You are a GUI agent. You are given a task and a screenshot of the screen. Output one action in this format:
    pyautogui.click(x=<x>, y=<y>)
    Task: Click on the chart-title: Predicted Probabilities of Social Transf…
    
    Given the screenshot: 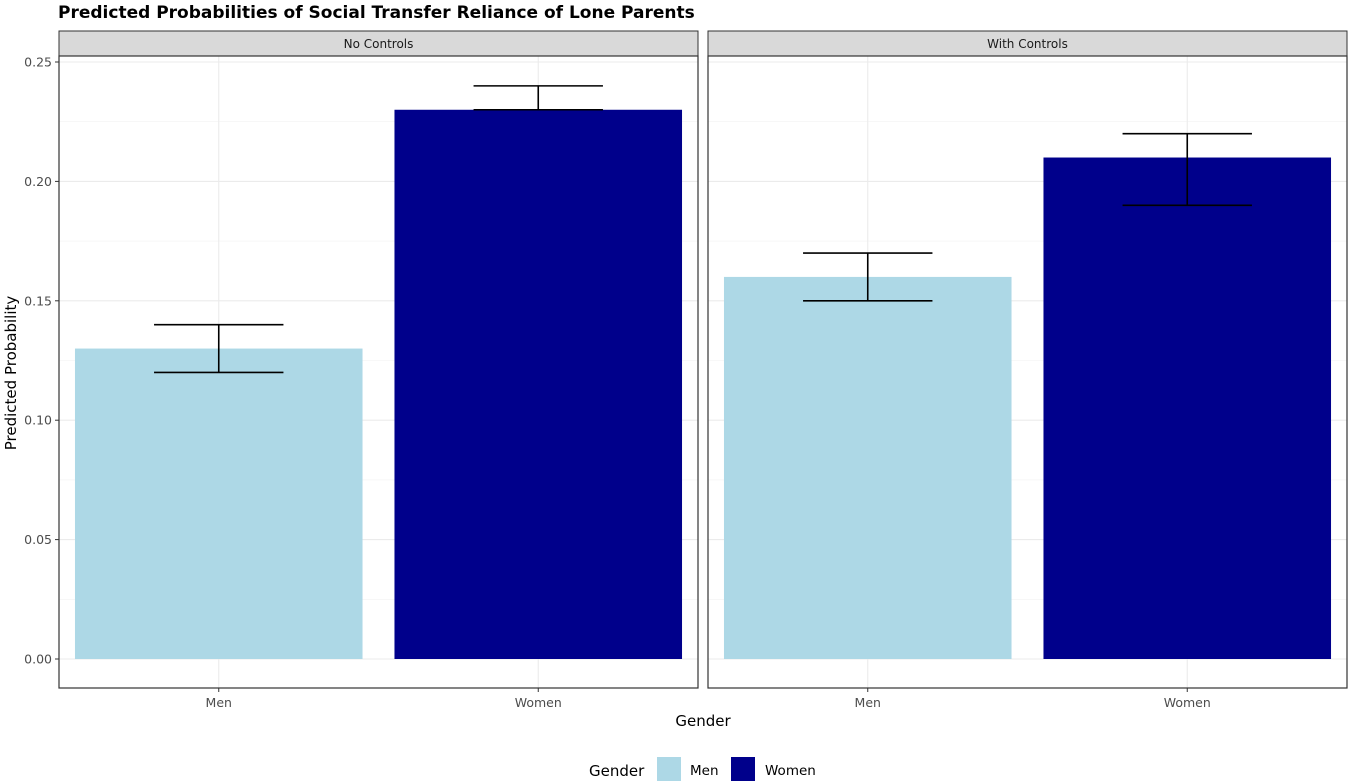 What is the action you would take?
    pyautogui.click(x=376, y=13)
    